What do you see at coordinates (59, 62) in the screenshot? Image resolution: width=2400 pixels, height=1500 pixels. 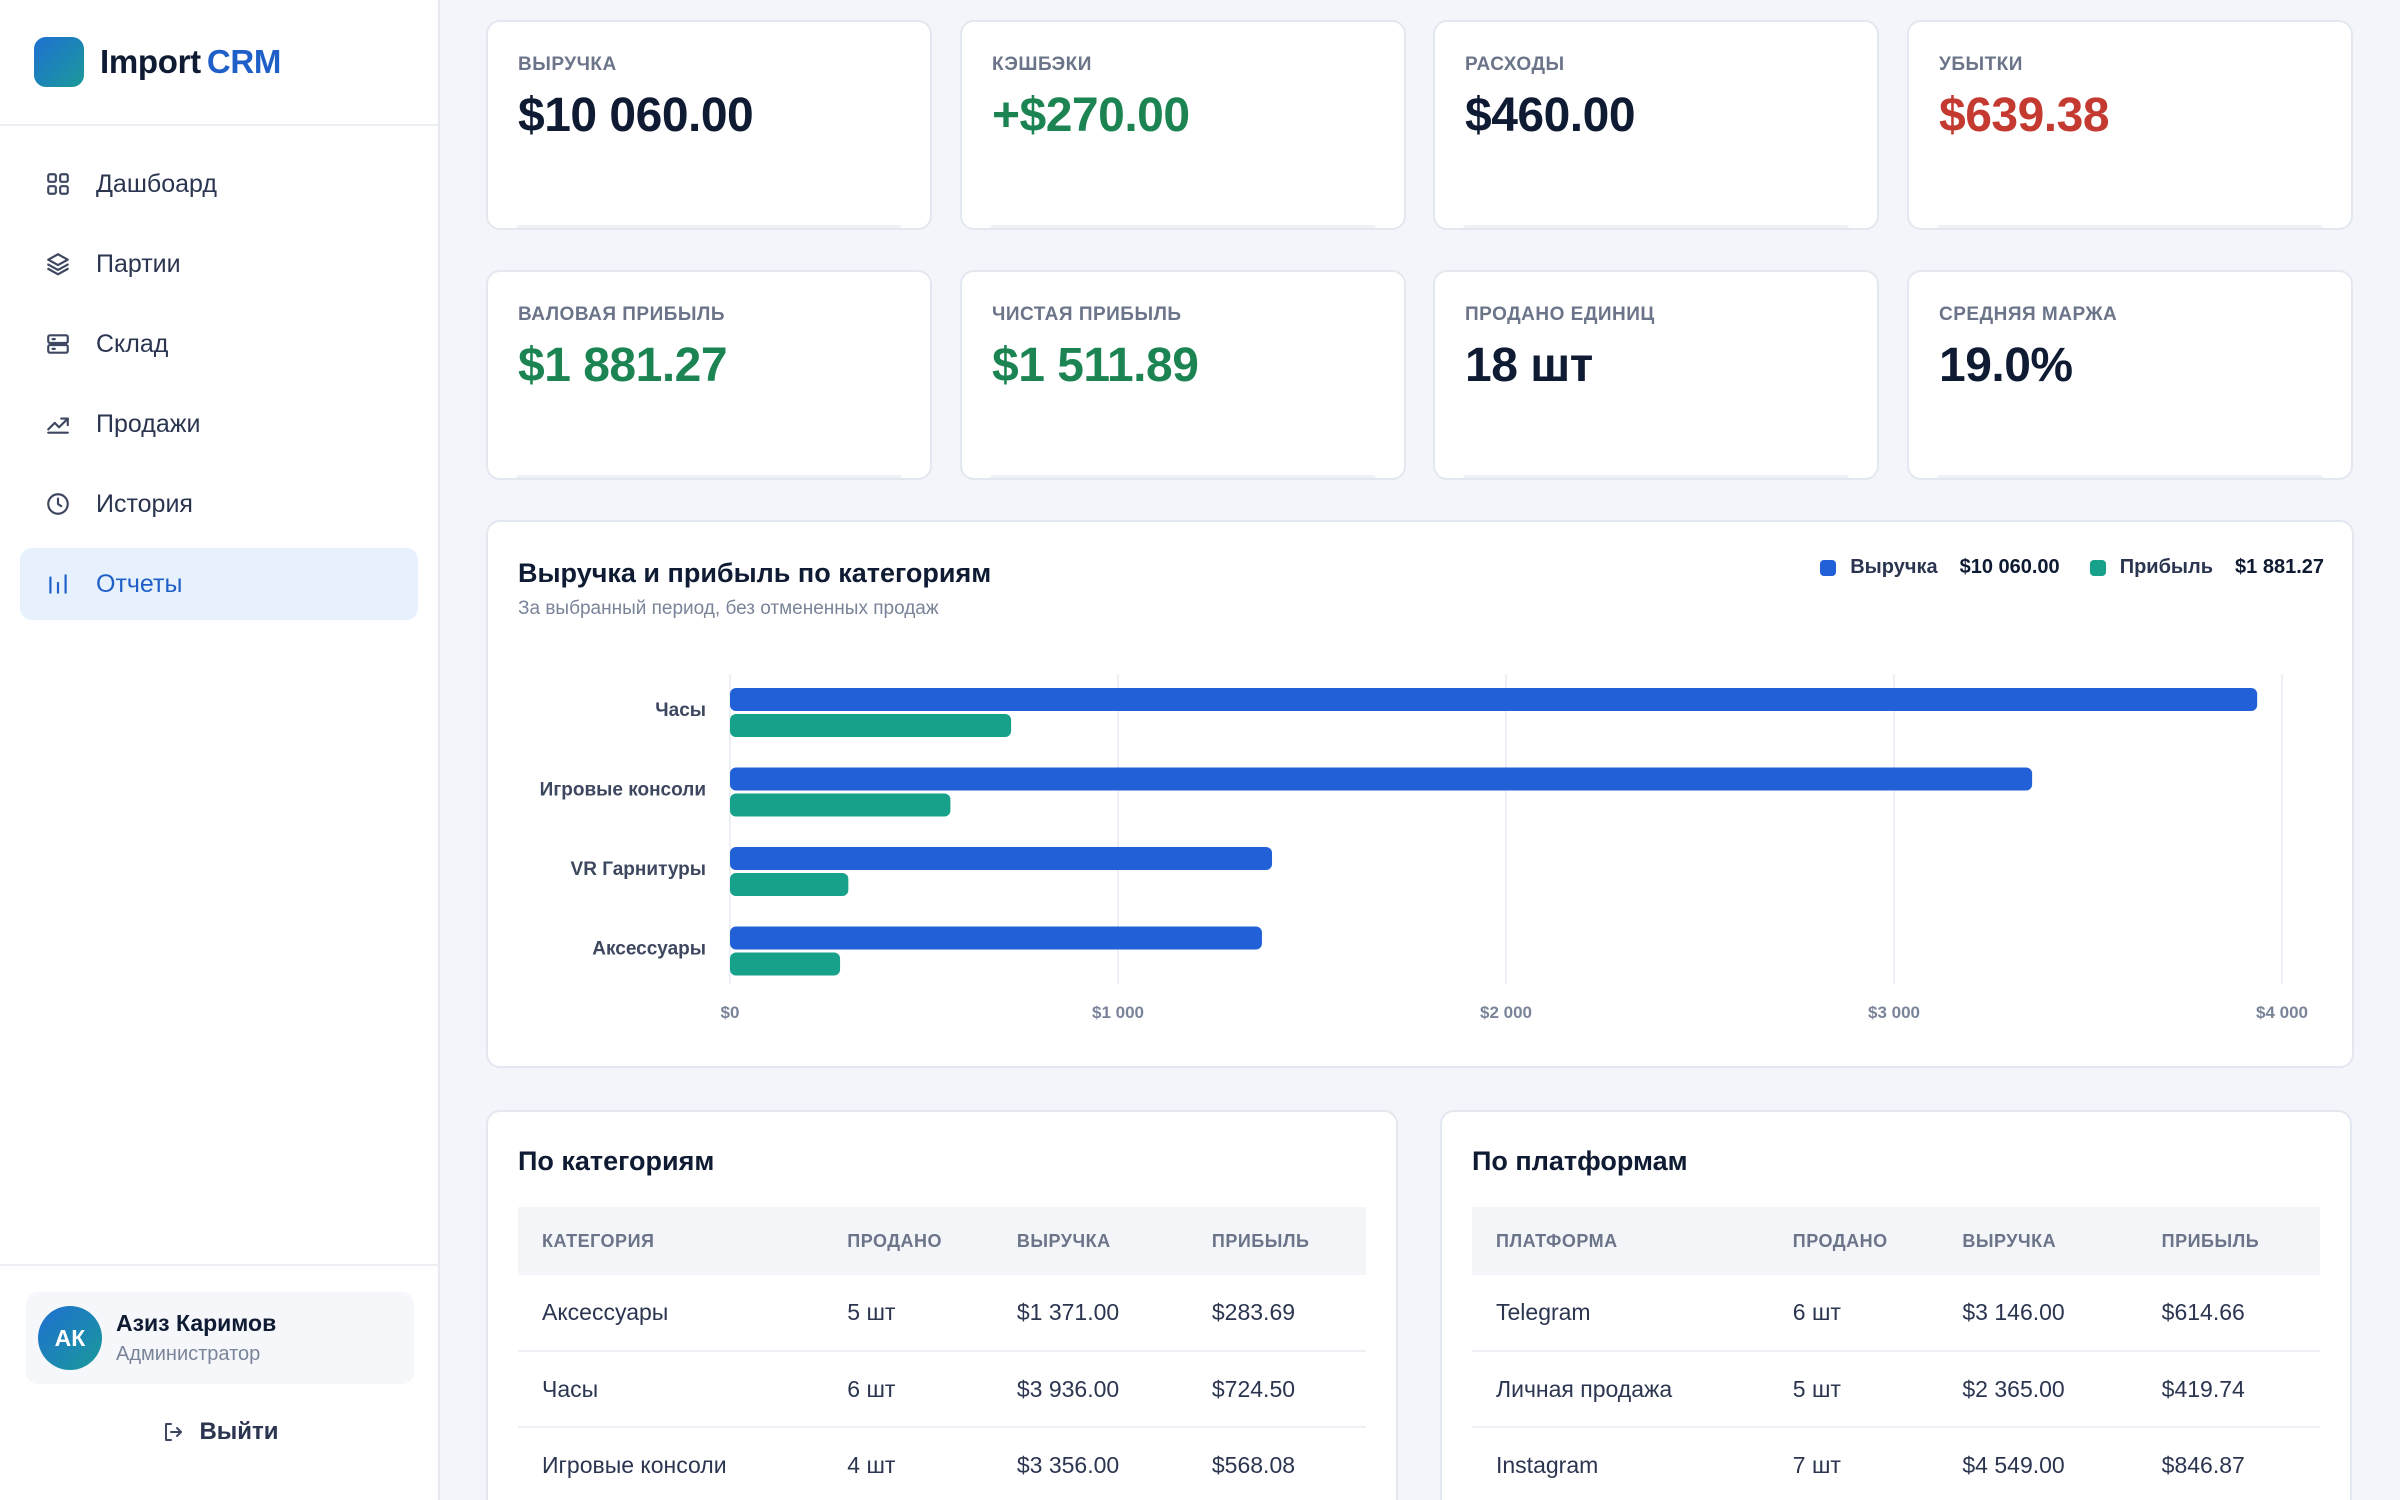 I see `brand-logo` at bounding box center [59, 62].